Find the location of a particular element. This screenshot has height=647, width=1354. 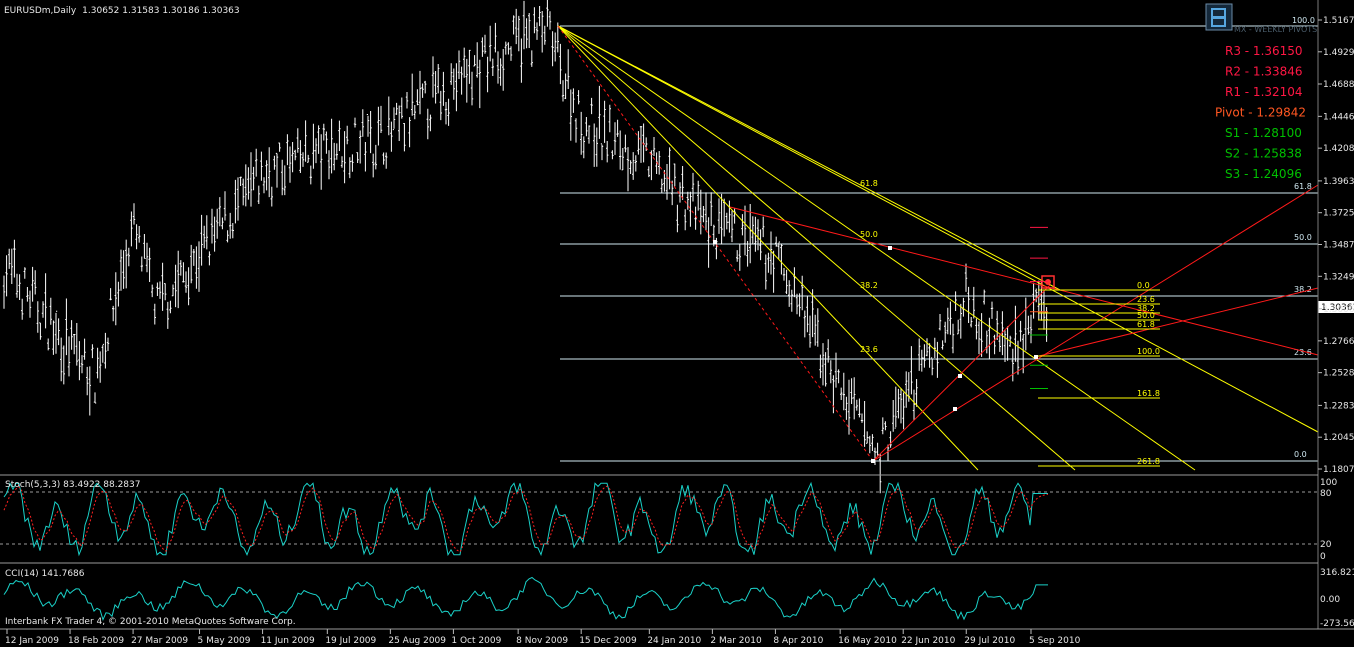

price-tick-label: 1.39630 is located at coordinates (1338, 182).